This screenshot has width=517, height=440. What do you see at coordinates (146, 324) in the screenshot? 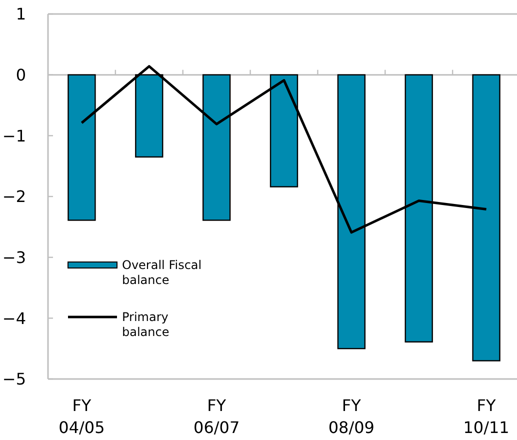
I see `legend-label: Primary balance` at bounding box center [146, 324].